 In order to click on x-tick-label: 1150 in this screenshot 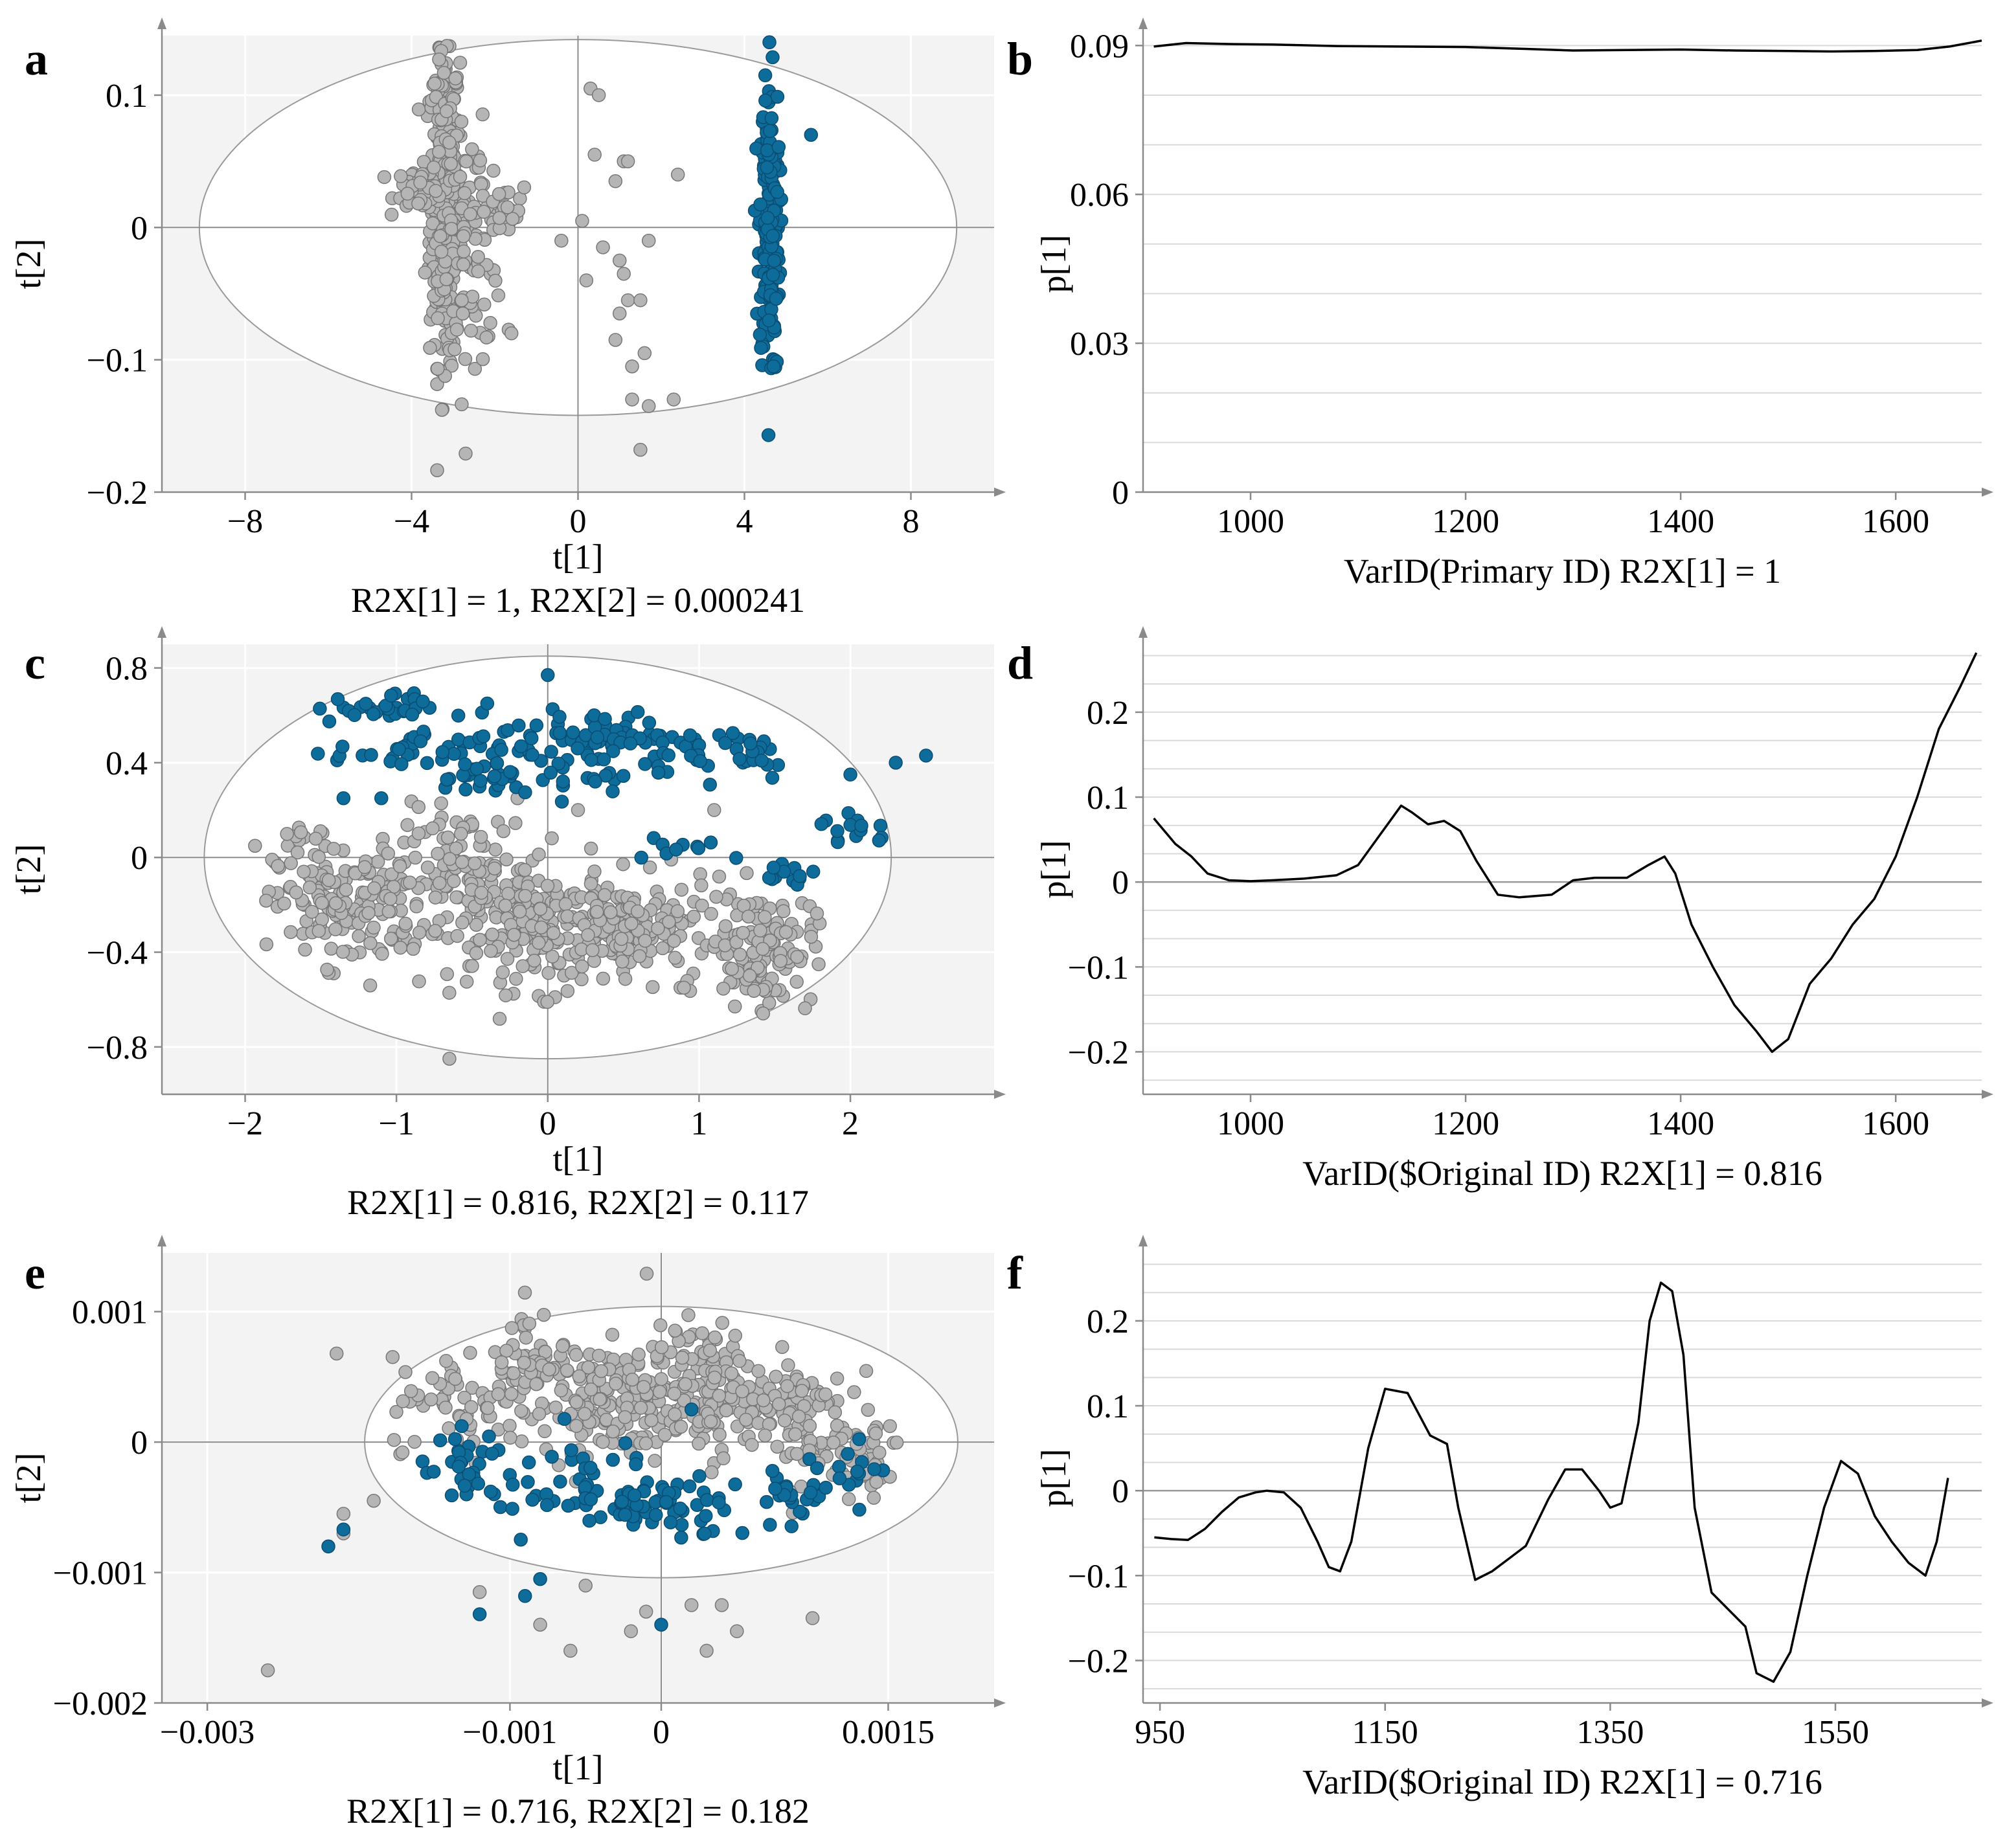, I will do `click(1385, 1732)`.